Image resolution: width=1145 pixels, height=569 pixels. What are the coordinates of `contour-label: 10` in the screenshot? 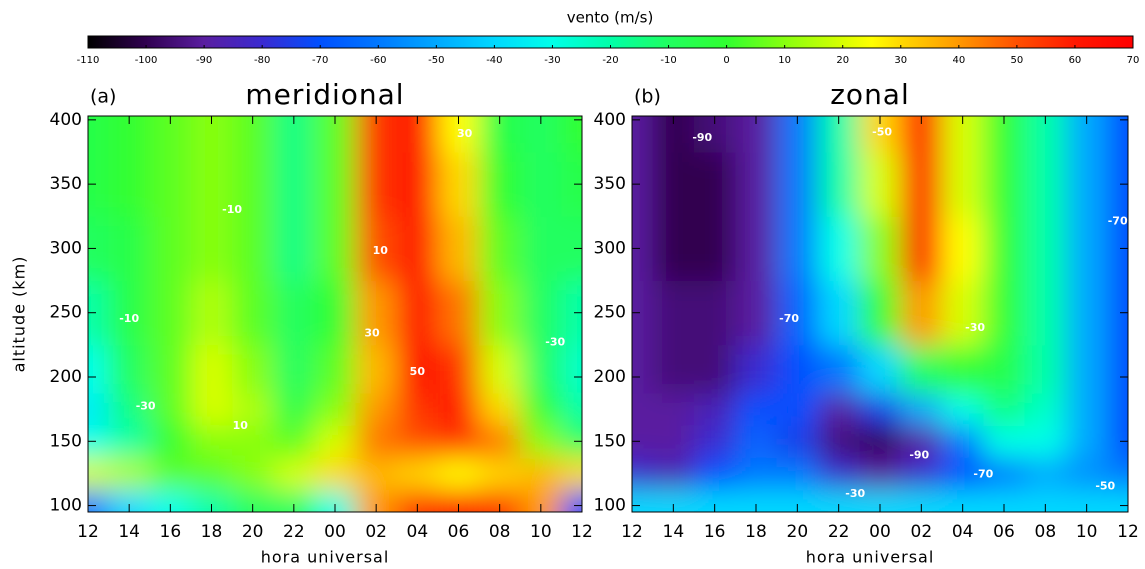 It's located at (381, 250).